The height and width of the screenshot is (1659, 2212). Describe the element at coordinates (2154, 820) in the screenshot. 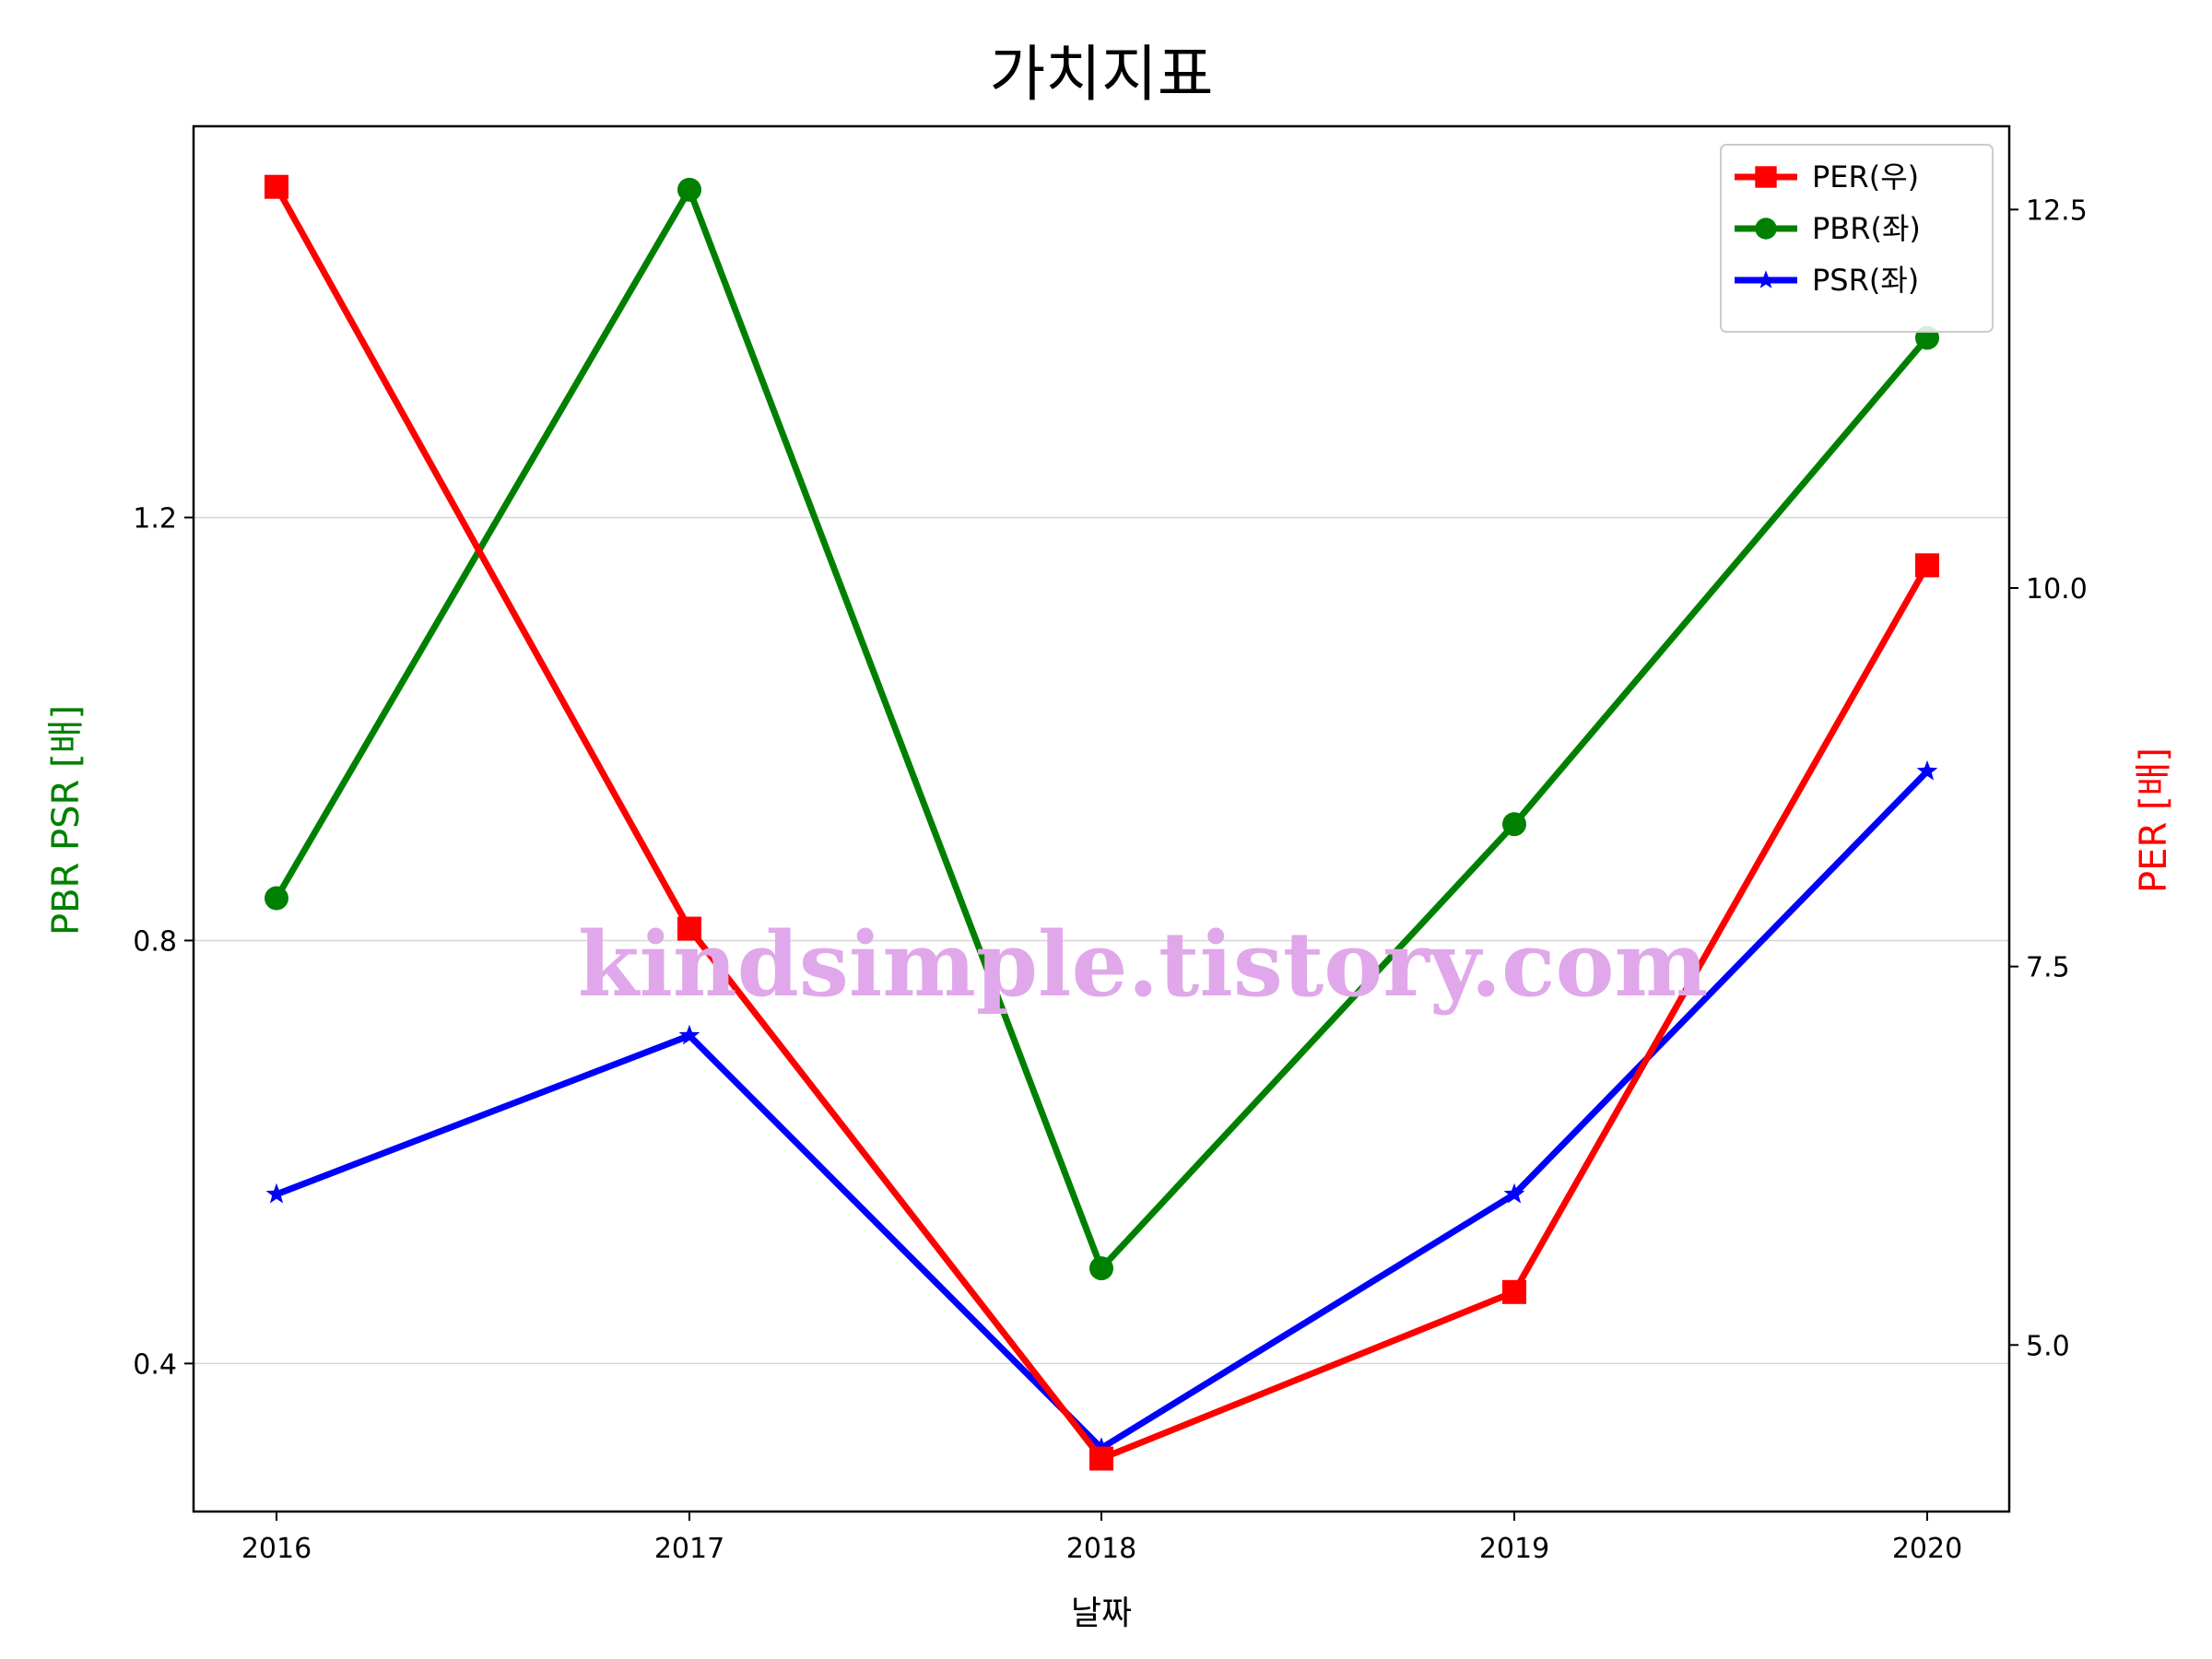

I see `y-axis-right-title: PER [배]` at that location.